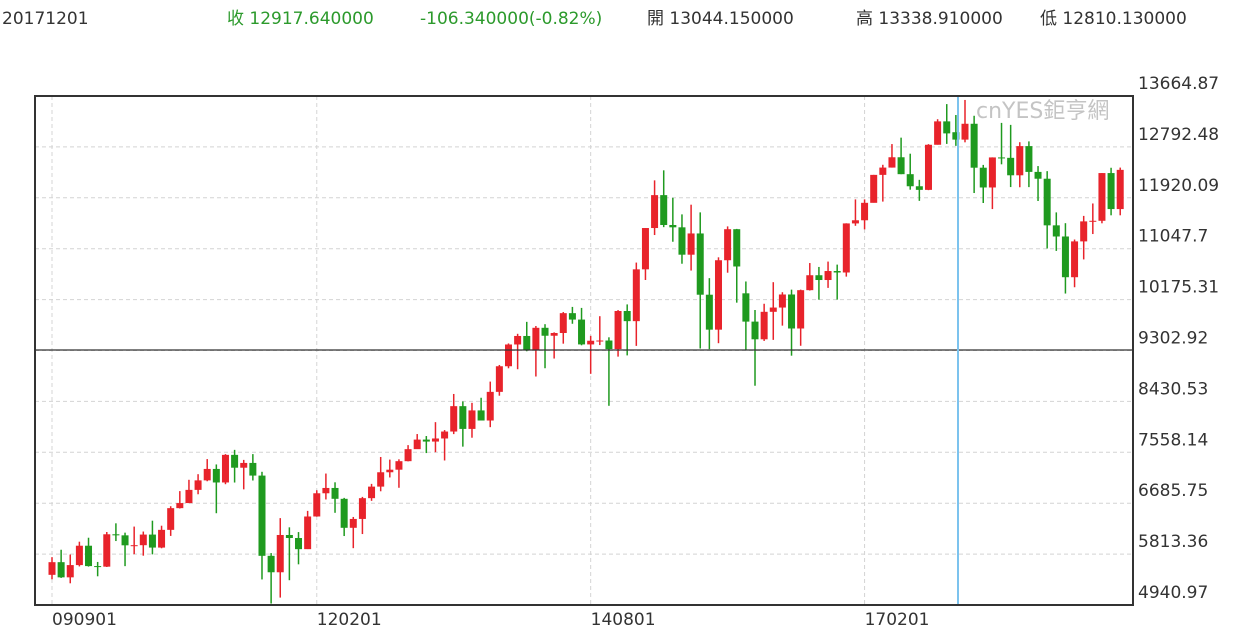 Image resolution: width=1241 pixels, height=633 pixels. I want to click on header-open: 開 13044.150000, so click(720, 19).